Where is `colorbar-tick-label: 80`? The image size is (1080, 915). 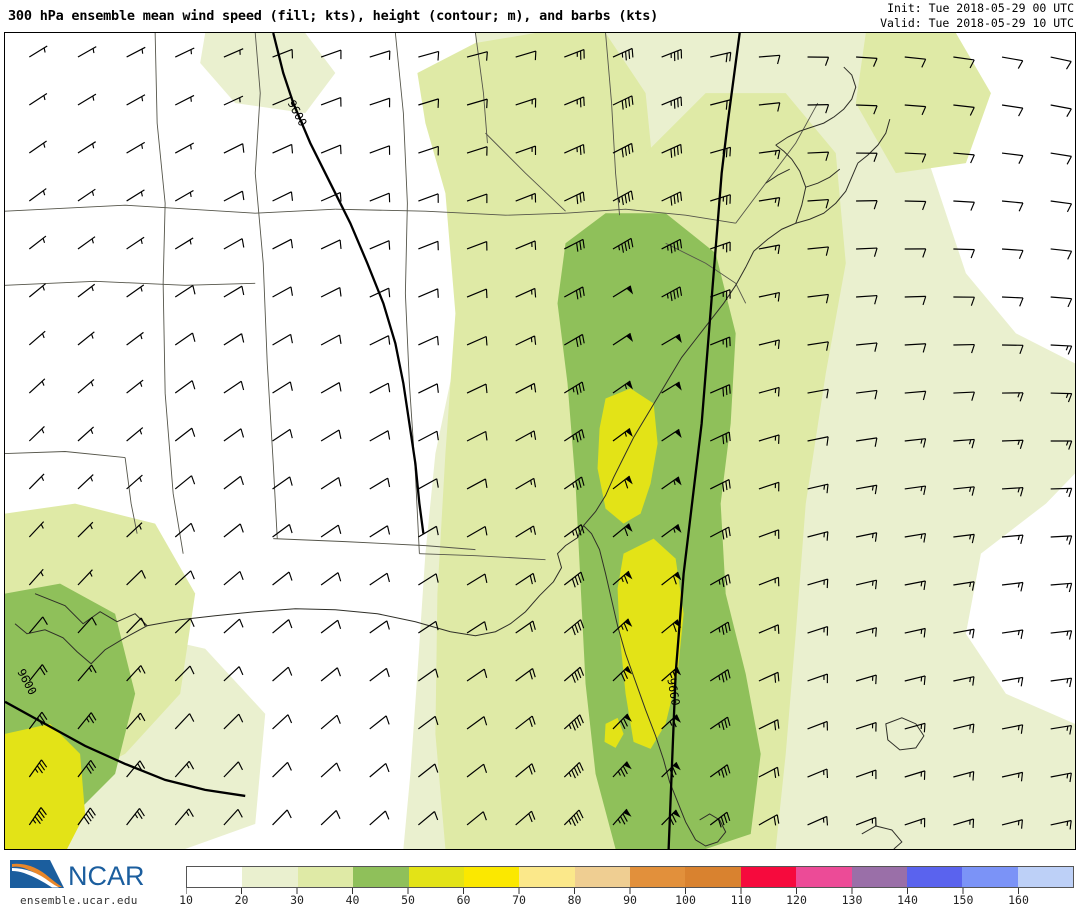 colorbar-tick-label: 80 is located at coordinates (574, 900).